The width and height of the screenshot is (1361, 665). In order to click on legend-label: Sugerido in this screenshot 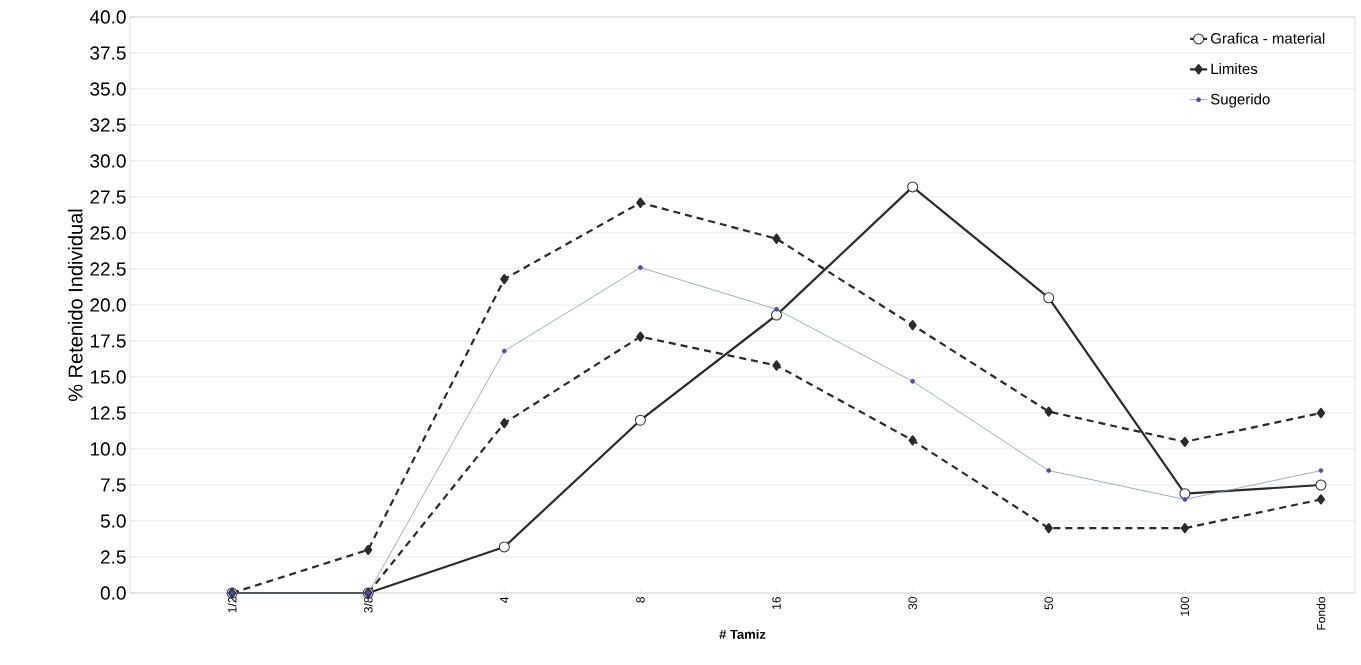, I will do `click(1240, 100)`.